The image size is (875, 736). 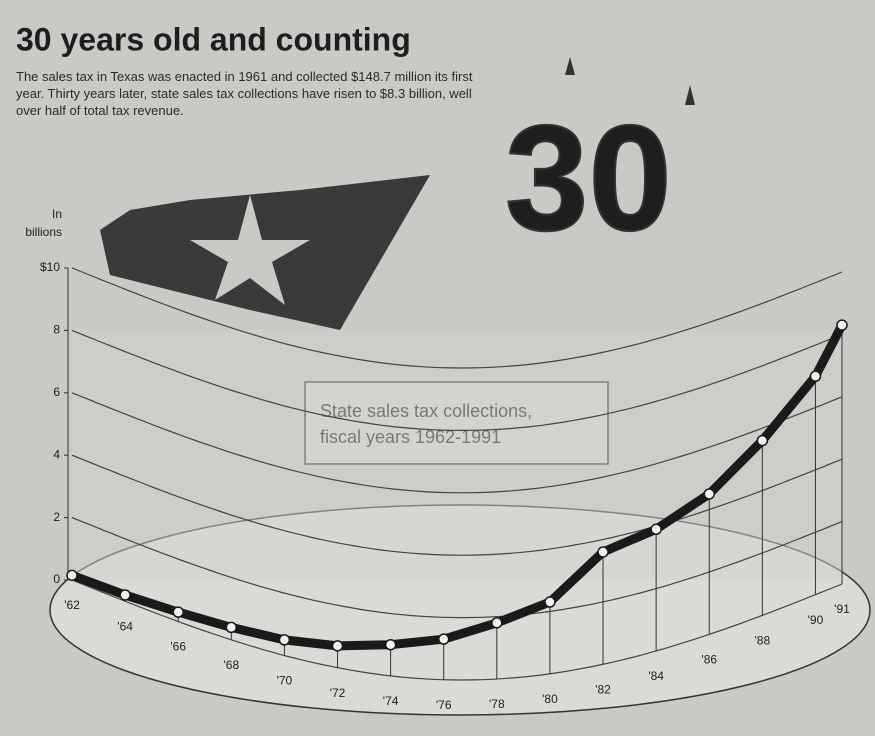 What do you see at coordinates (550, 699) in the screenshot?
I see `x-tick-label: '80` at bounding box center [550, 699].